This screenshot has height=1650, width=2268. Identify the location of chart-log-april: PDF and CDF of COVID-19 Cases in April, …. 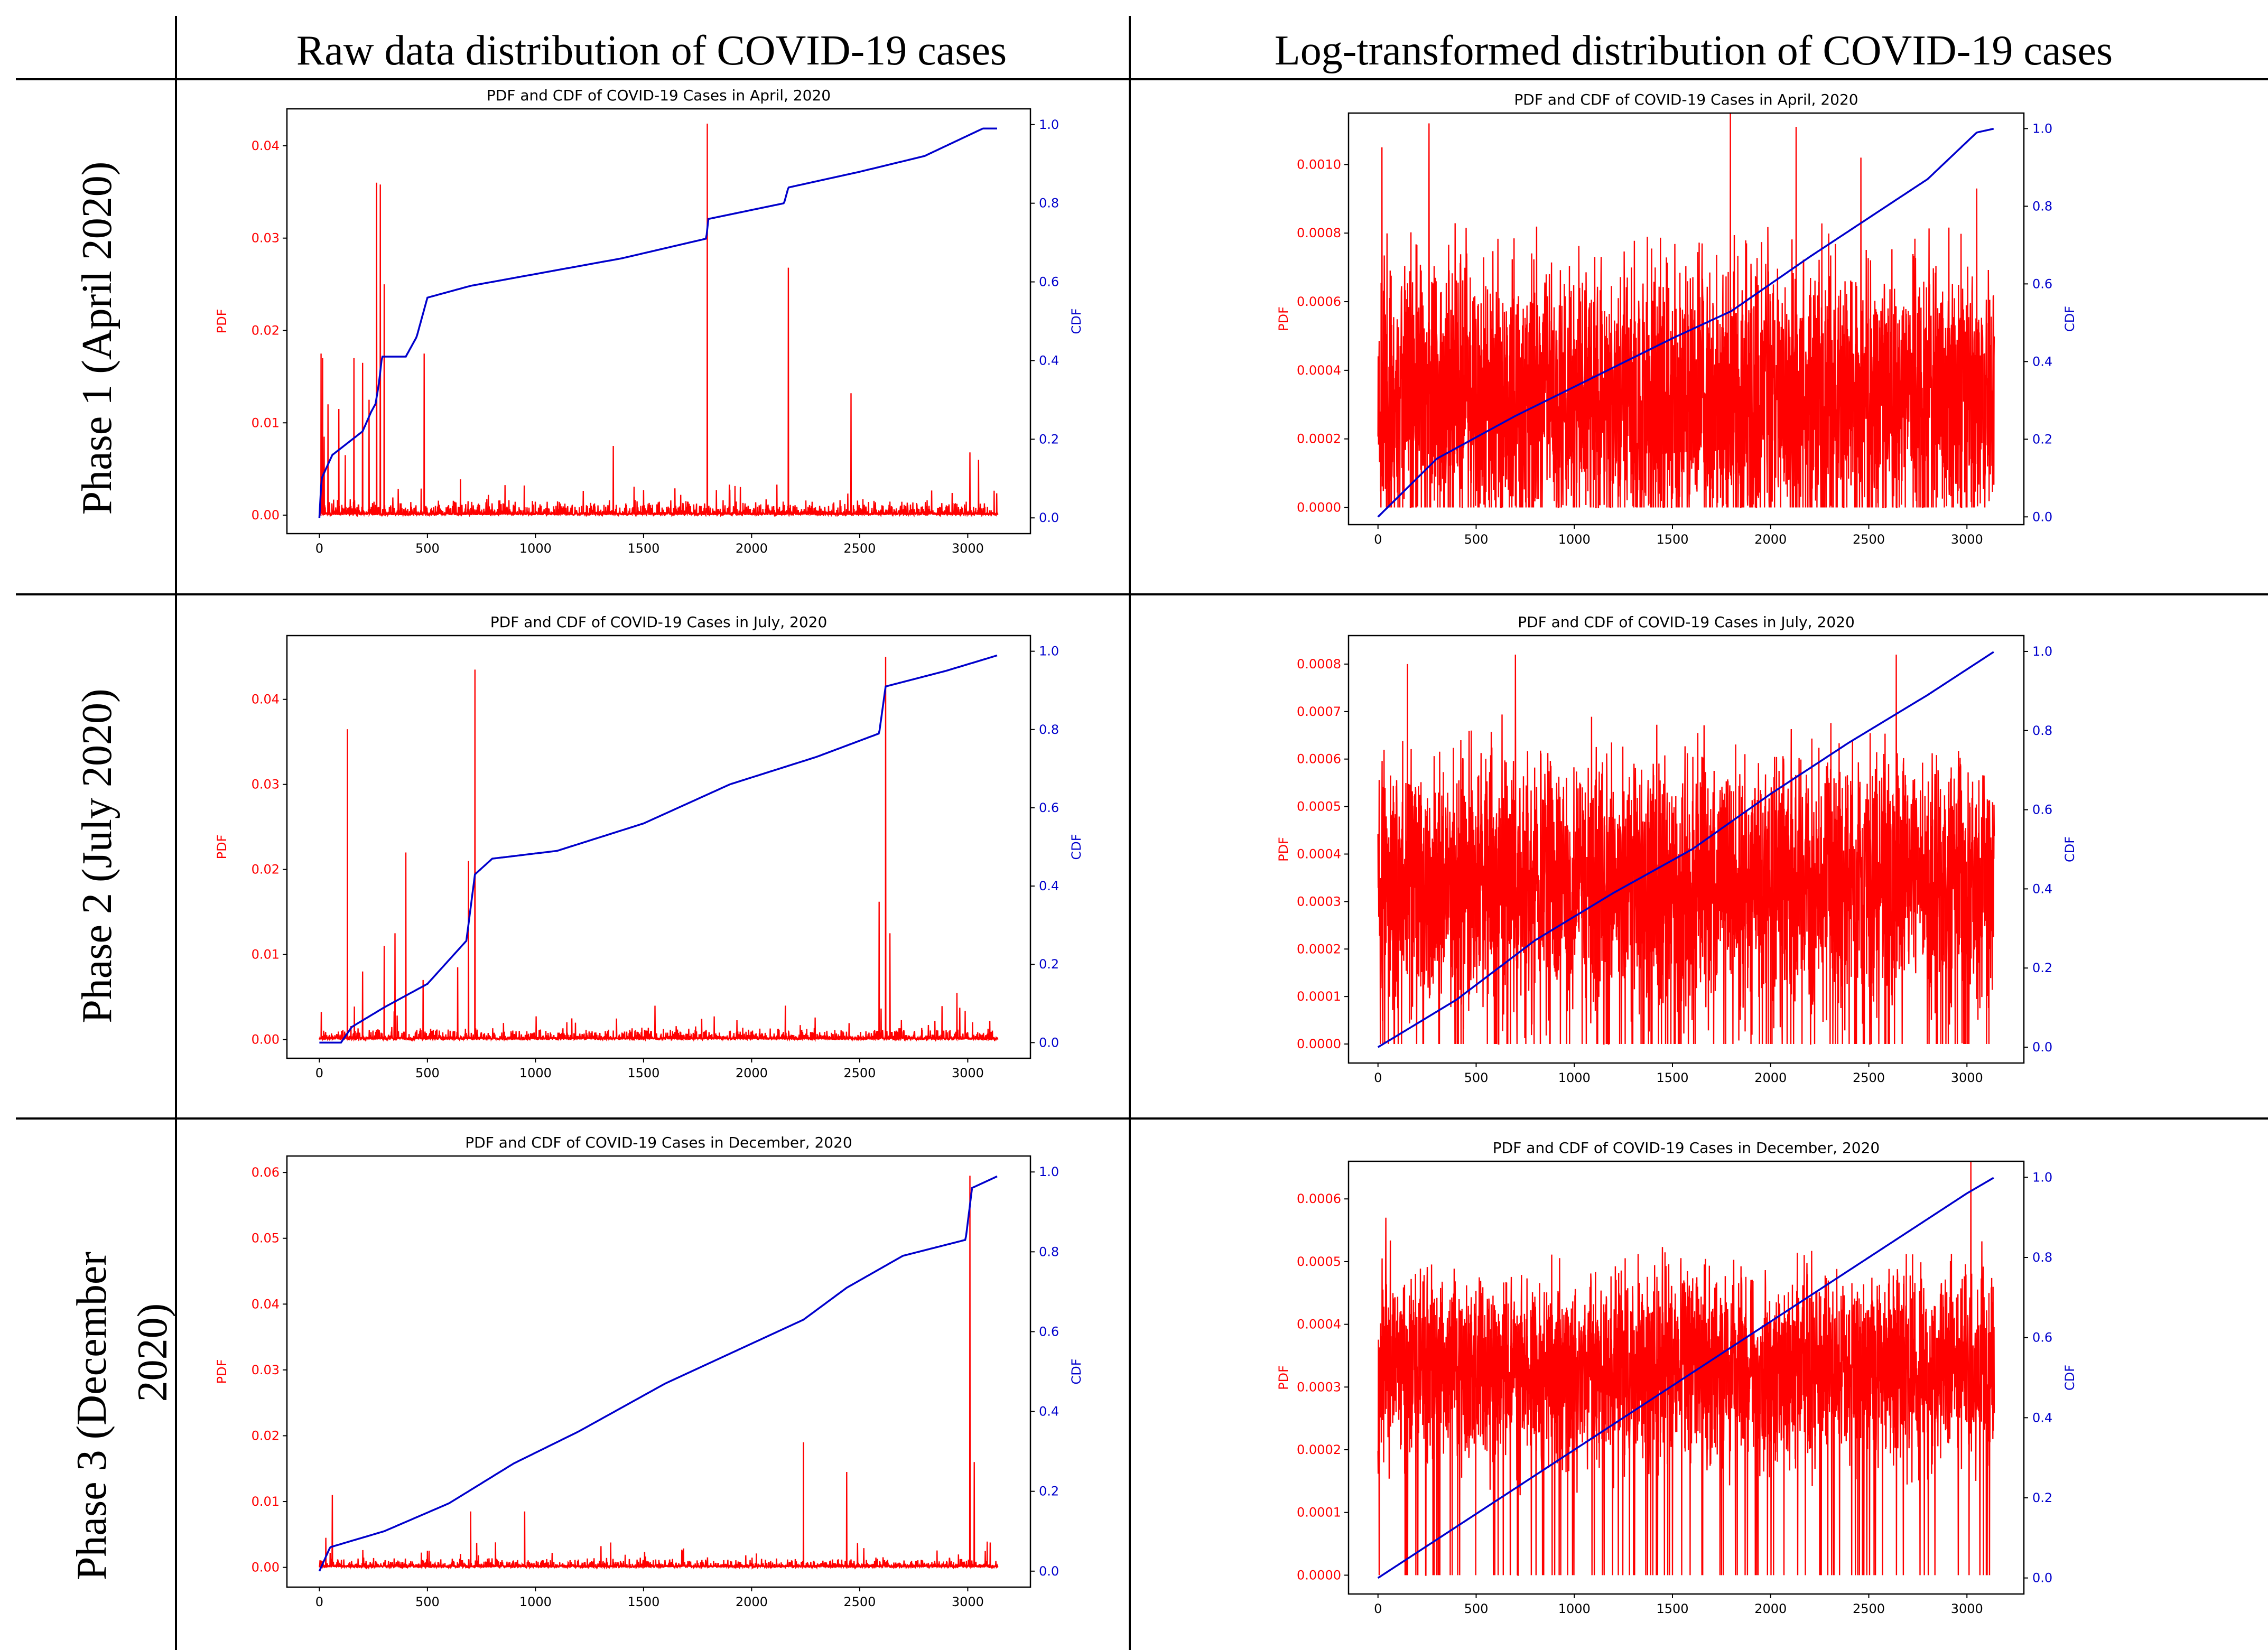
(1676, 319).